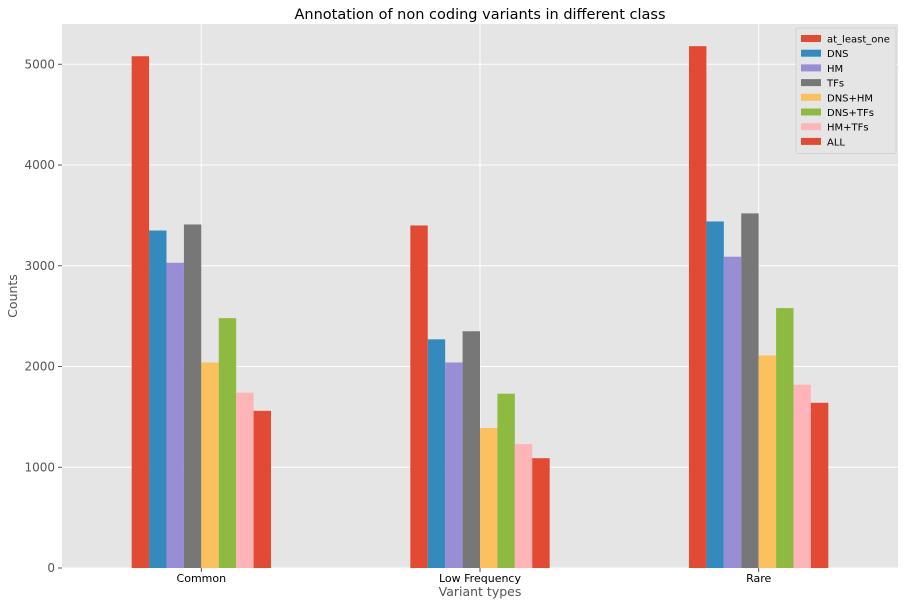 The width and height of the screenshot is (909, 606). Describe the element at coordinates (202, 578) in the screenshot. I see `x-tick-label: Common` at that location.